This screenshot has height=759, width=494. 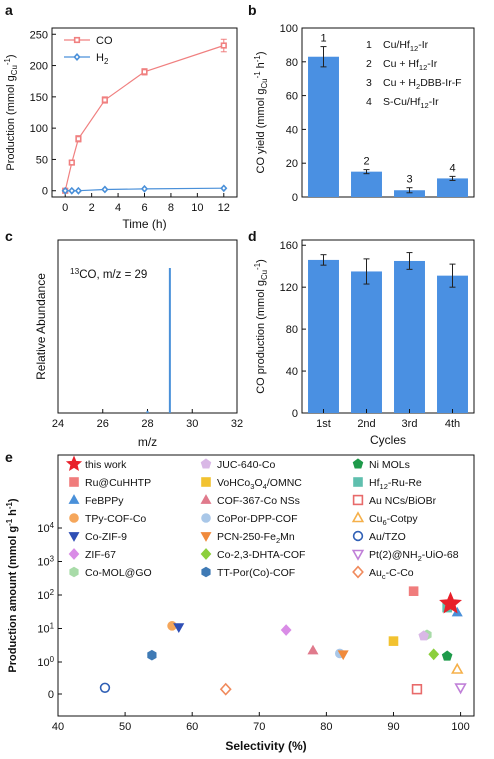 What do you see at coordinates (261, 555) in the screenshot?
I see `legend-label: Co-2,3-DHTA-COF` at bounding box center [261, 555].